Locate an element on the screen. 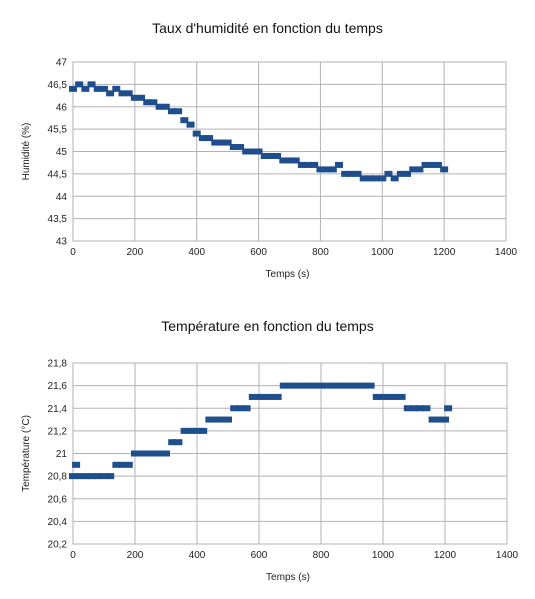 This screenshot has height=599, width=535. y-tick-label: 20,8 is located at coordinates (58, 477).